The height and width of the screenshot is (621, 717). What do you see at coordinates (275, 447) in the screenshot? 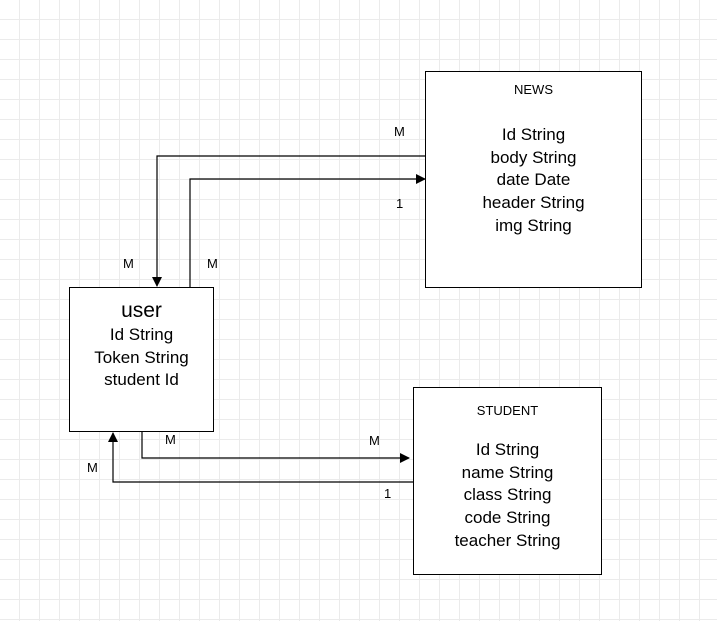
I see `connector-user-to-student` at bounding box center [275, 447].